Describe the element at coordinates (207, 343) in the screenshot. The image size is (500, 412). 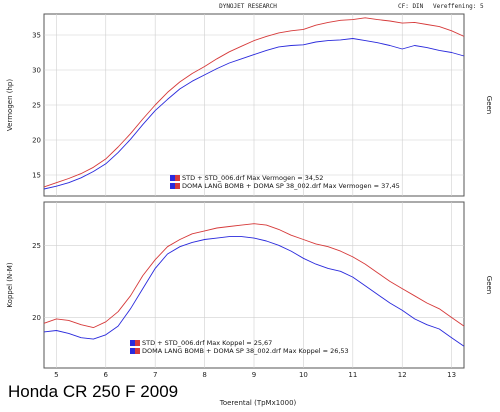
I see `torque-legend-std: STD + STD_006.drf Max Koppel = 25,67` at that location.